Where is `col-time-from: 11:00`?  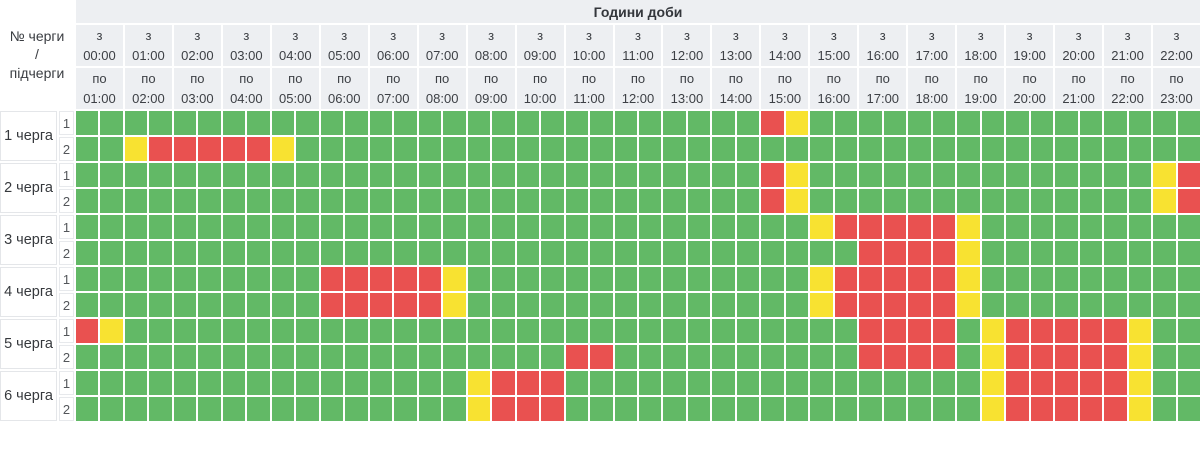
col-time-from: 11:00 is located at coordinates (638, 55).